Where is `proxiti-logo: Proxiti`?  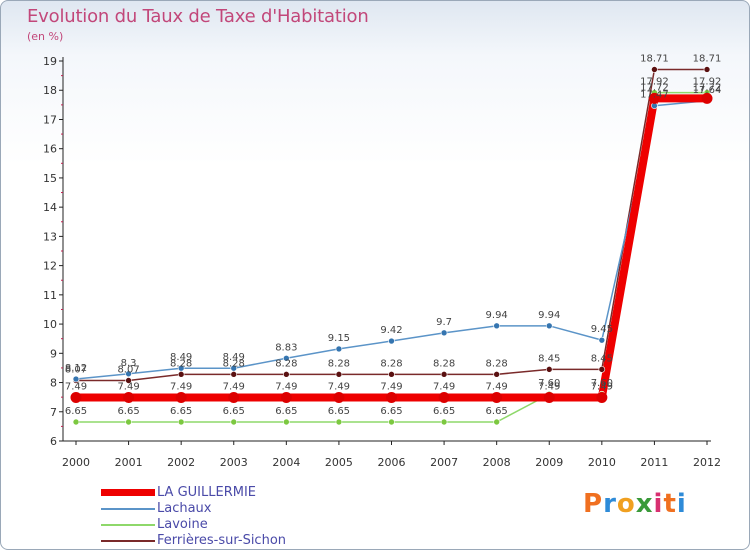
proxiti-logo: Proxiti is located at coordinates (635, 504).